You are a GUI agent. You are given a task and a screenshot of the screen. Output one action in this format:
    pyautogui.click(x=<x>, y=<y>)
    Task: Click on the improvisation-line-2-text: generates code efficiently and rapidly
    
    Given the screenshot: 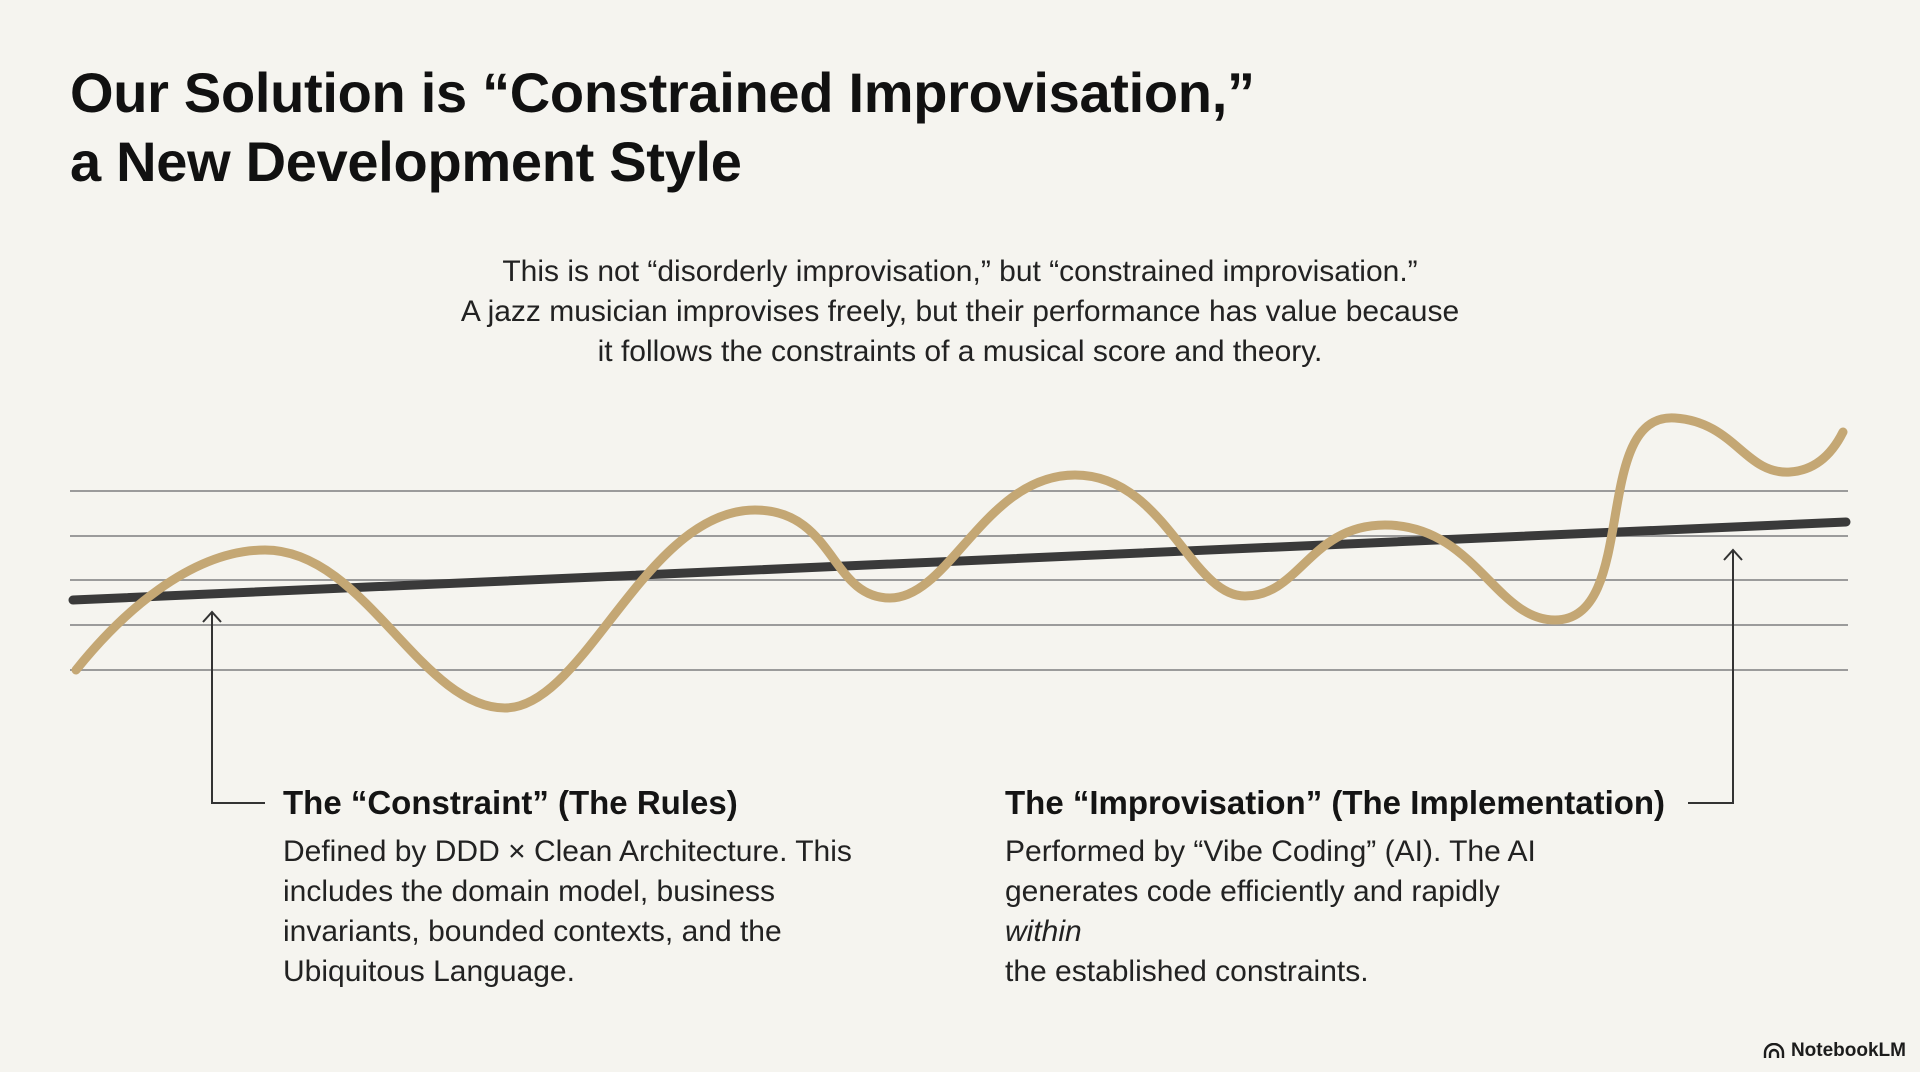 What is the action you would take?
    pyautogui.click(x=1252, y=891)
    